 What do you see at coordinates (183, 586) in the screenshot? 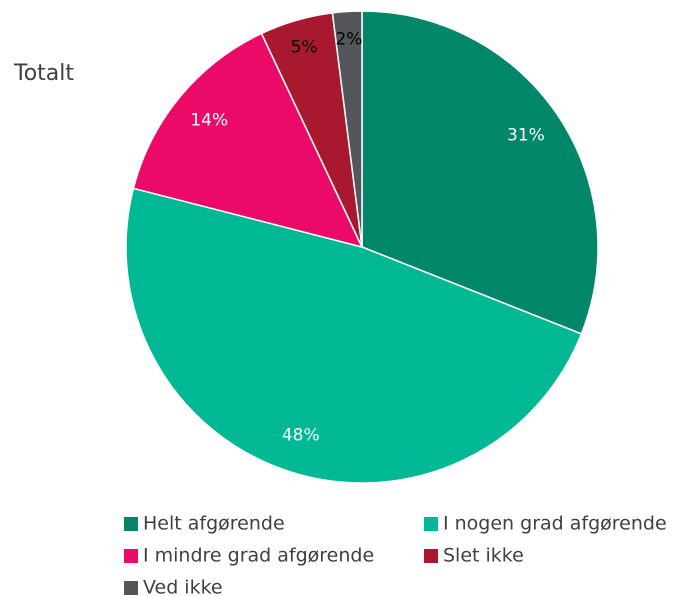
I see `legend-label: Ved ikke` at bounding box center [183, 586].